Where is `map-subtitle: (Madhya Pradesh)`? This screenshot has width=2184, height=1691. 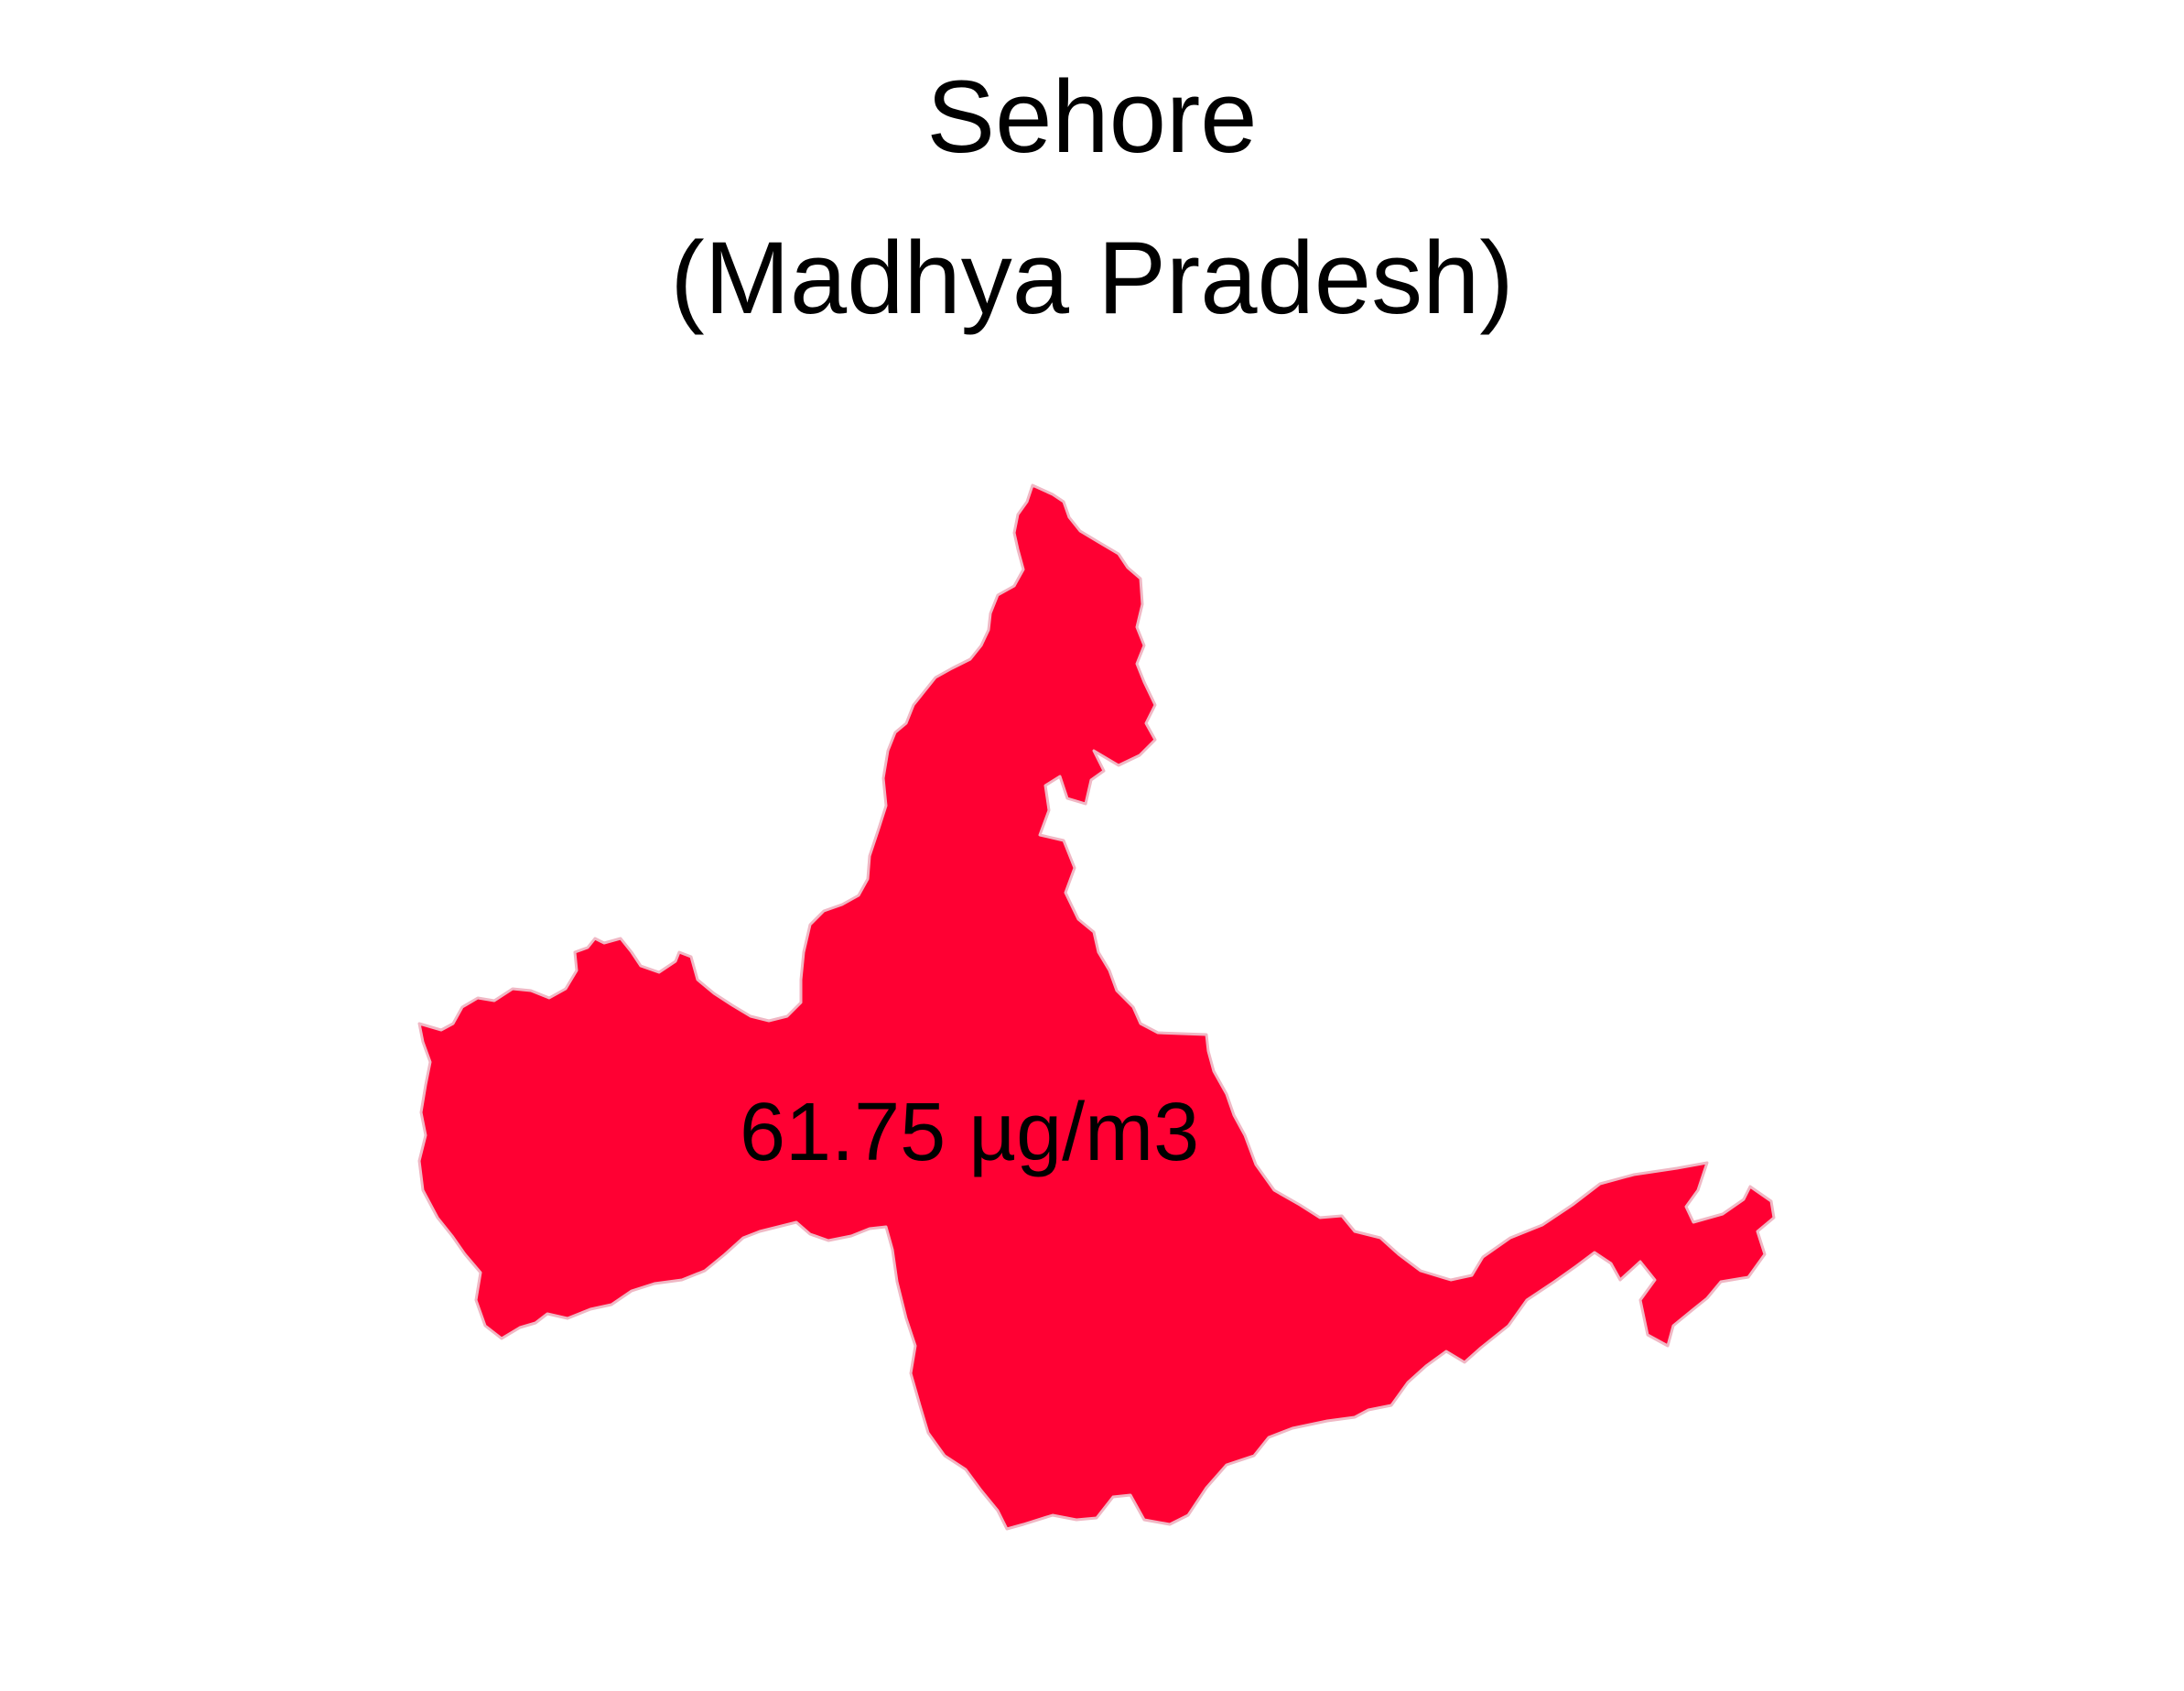
map-subtitle: (Madhya Pradesh) is located at coordinates (1092, 278).